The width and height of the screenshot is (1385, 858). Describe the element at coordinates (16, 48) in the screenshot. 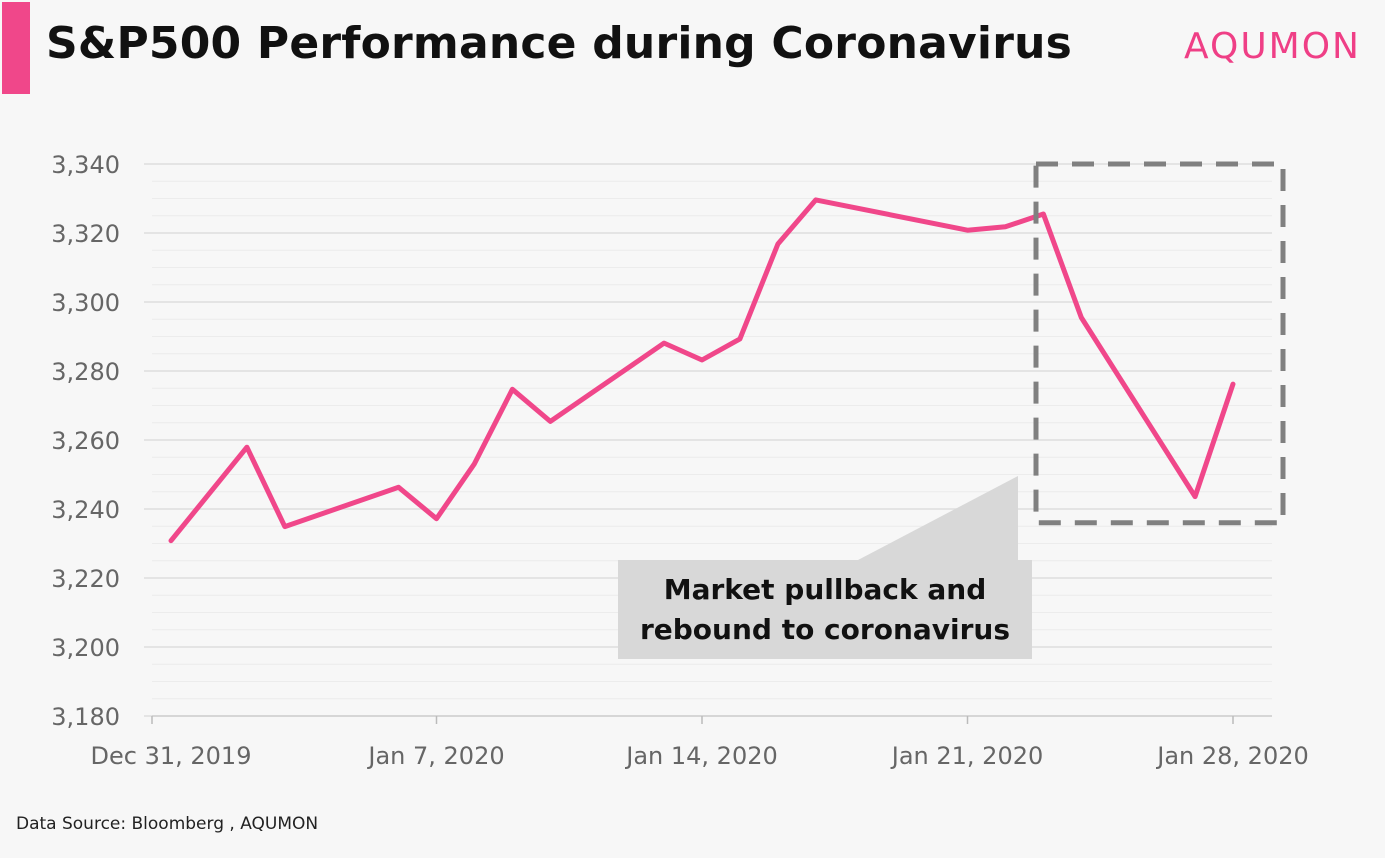

I see `title-accent-bar` at that location.